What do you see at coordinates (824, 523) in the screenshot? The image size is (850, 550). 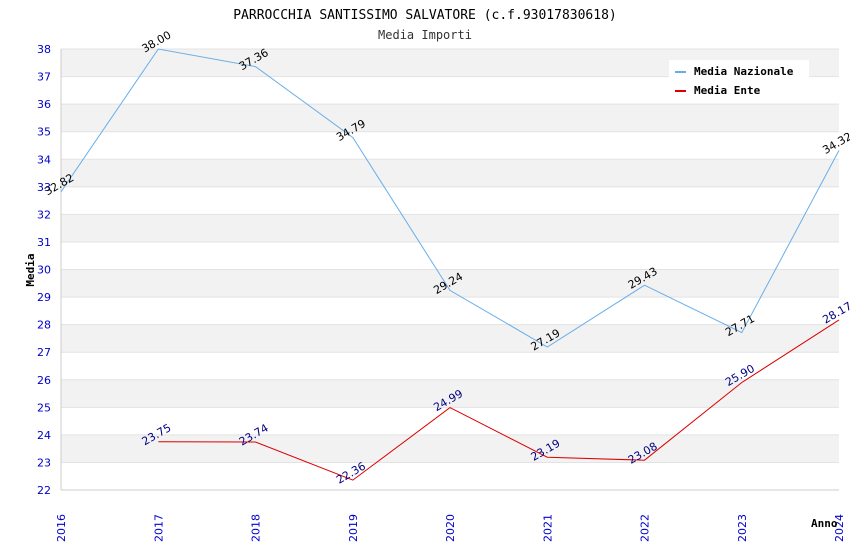 I see `x-axis-label: Anno` at bounding box center [824, 523].